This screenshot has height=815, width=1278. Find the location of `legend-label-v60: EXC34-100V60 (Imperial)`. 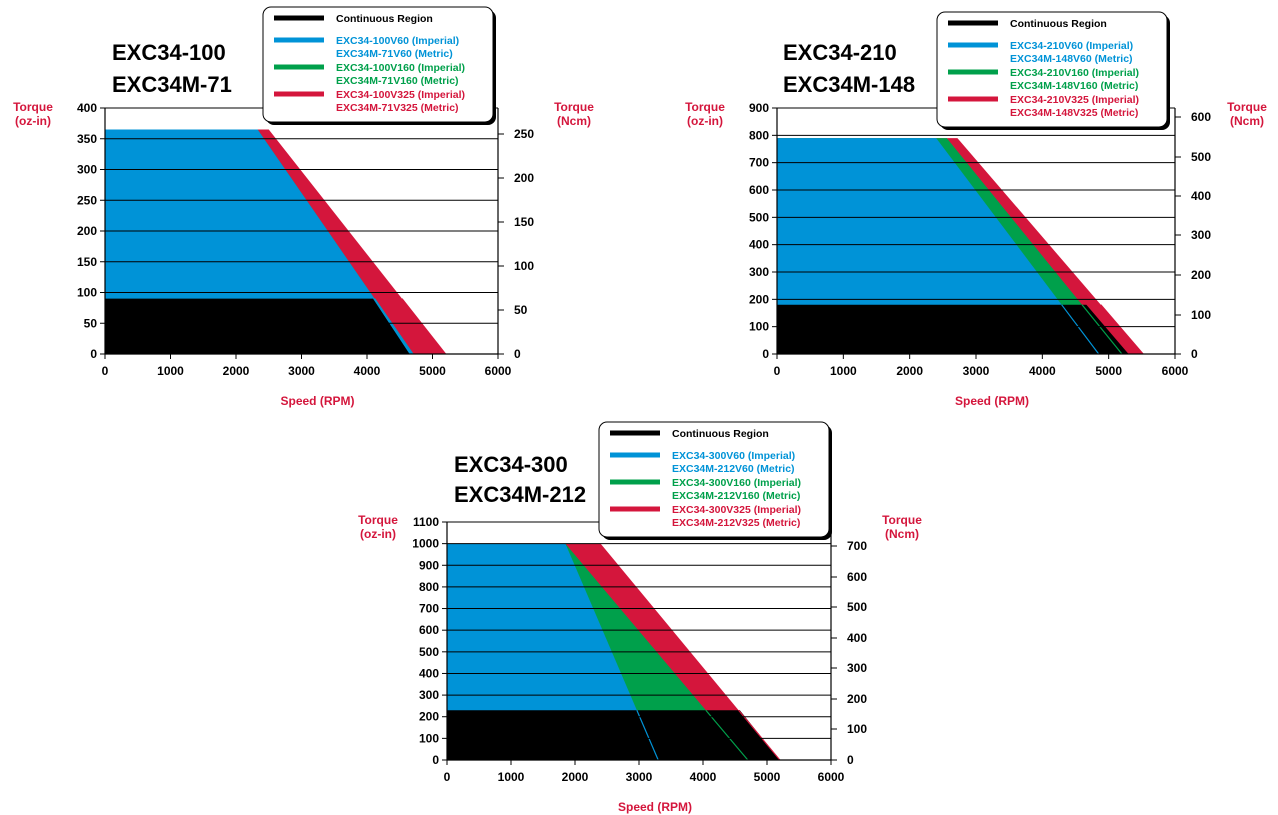

legend-label-v60: EXC34-100V60 (Imperial) is located at coordinates (397, 41).